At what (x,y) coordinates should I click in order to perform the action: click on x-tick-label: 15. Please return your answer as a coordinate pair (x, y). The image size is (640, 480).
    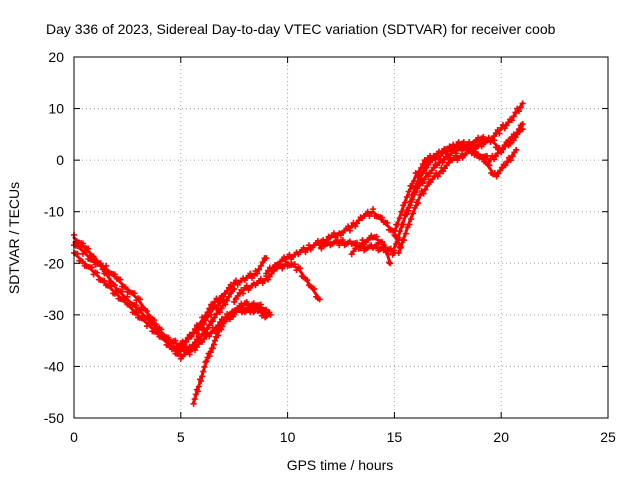
    Looking at the image, I should click on (395, 437).